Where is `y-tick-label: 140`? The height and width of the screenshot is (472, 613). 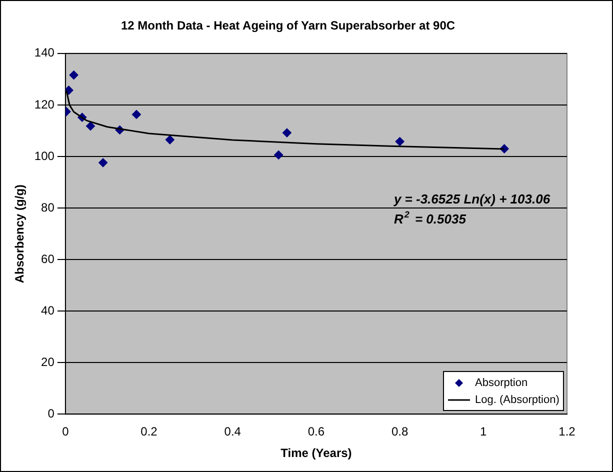 y-tick-label: 140 is located at coordinates (44, 53).